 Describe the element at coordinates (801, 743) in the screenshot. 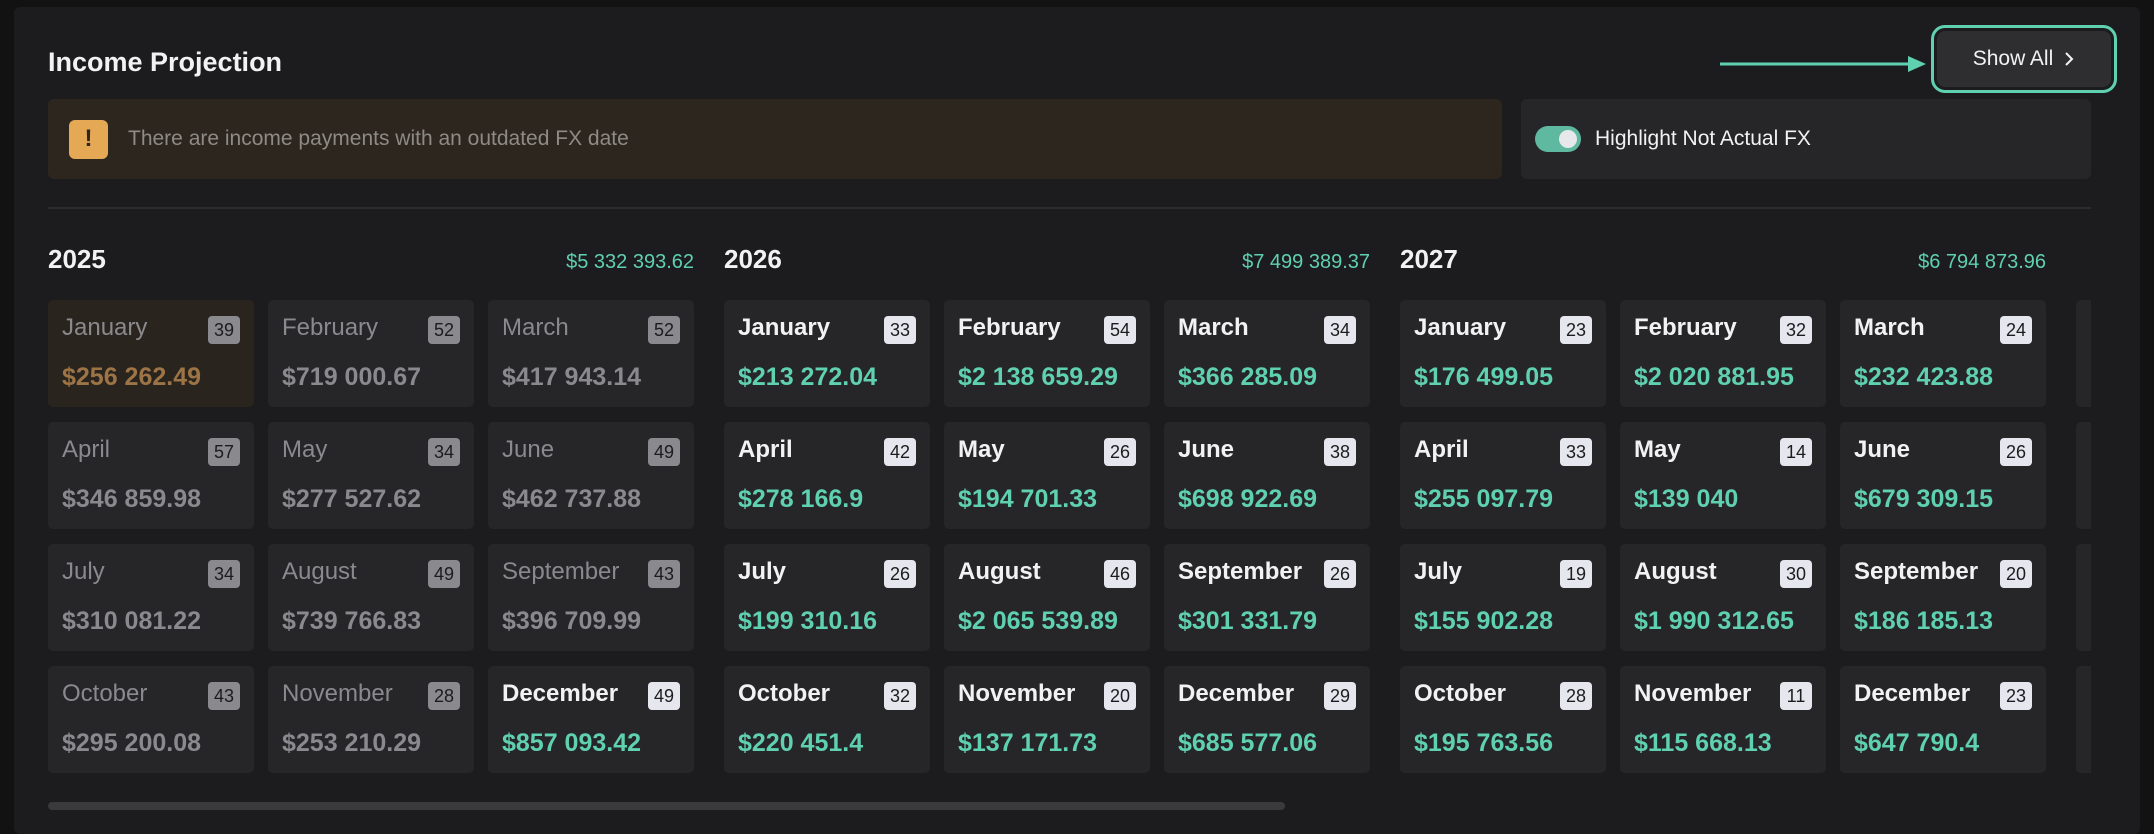

I see `month-amount: $220 451.4` at that location.